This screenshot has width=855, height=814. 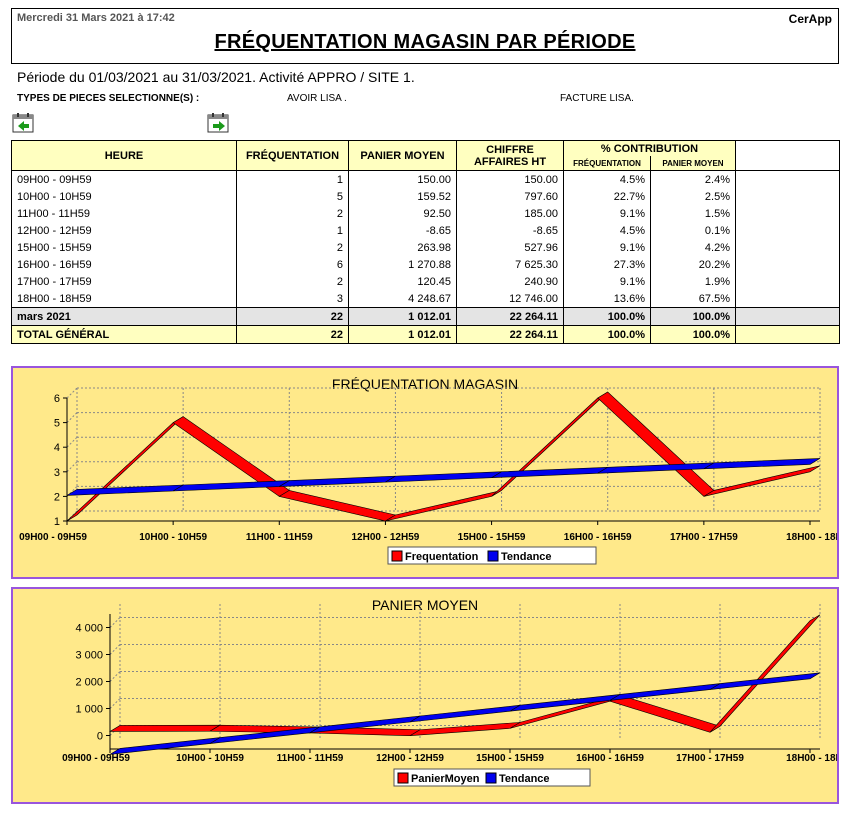 What do you see at coordinates (57, 399) in the screenshot?
I see `y-tick-label: 6` at bounding box center [57, 399].